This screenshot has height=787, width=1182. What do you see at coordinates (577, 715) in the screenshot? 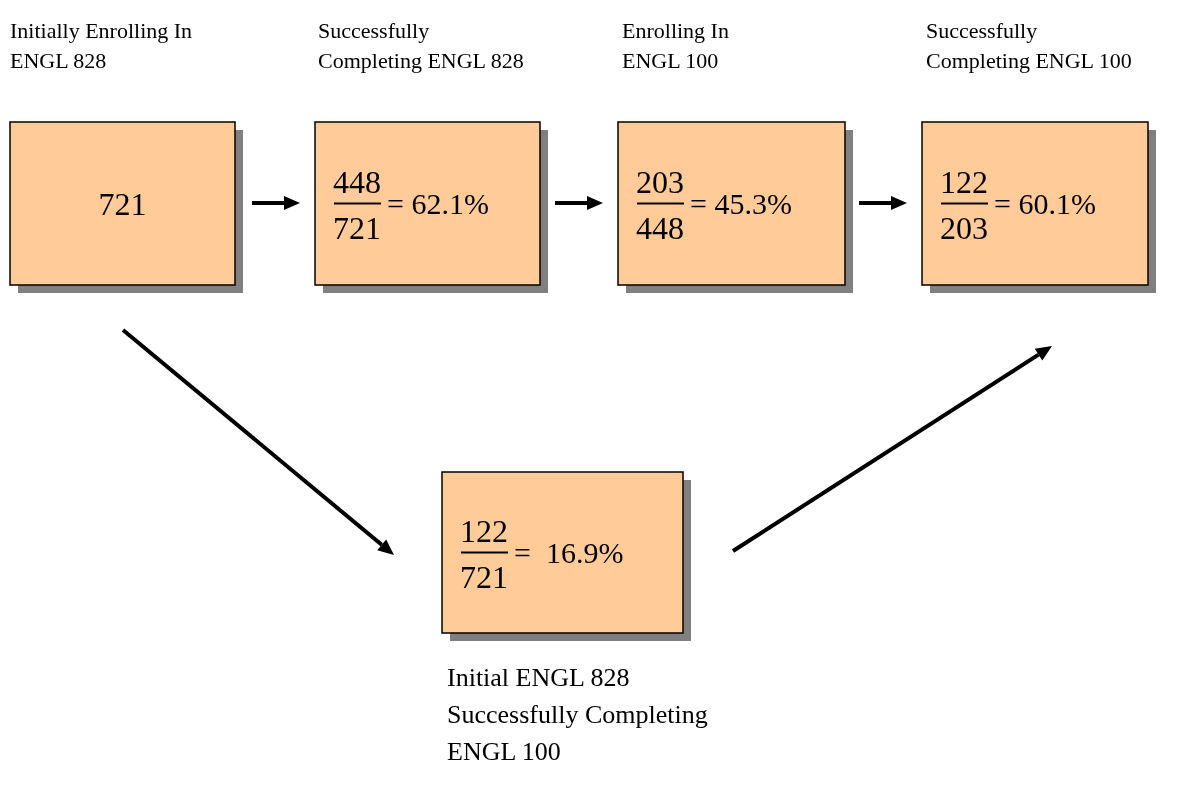
I see `category-label: Initial ENGL 828 Successfully Completing ENGL 100` at bounding box center [577, 715].